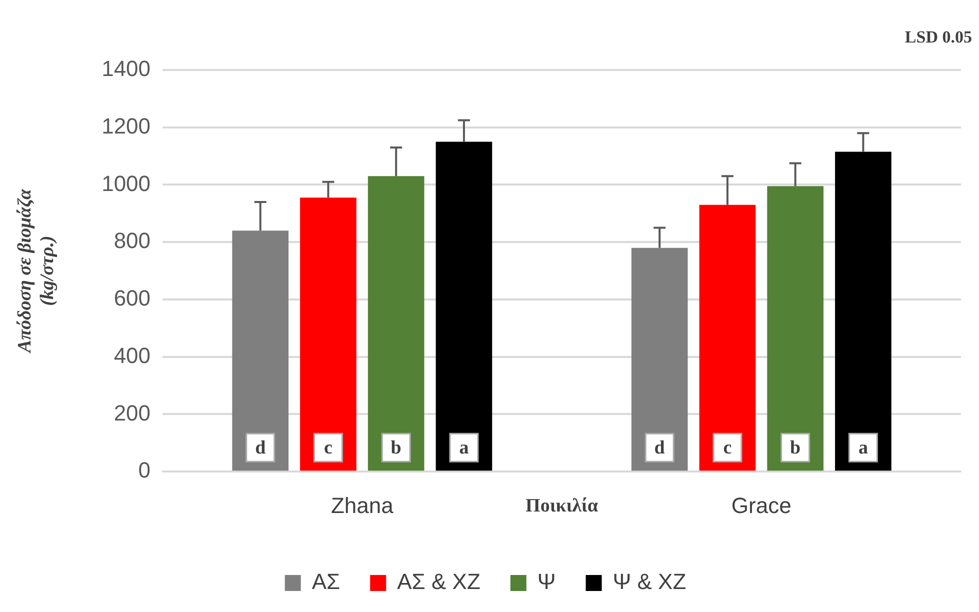 The image size is (979, 612). I want to click on y-tick-label: 1000, so click(126, 183).